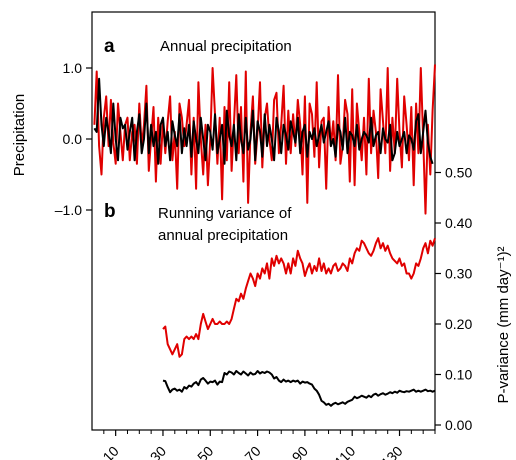  I want to click on panel-b-title-line-1: Running variance of, so click(225, 213).